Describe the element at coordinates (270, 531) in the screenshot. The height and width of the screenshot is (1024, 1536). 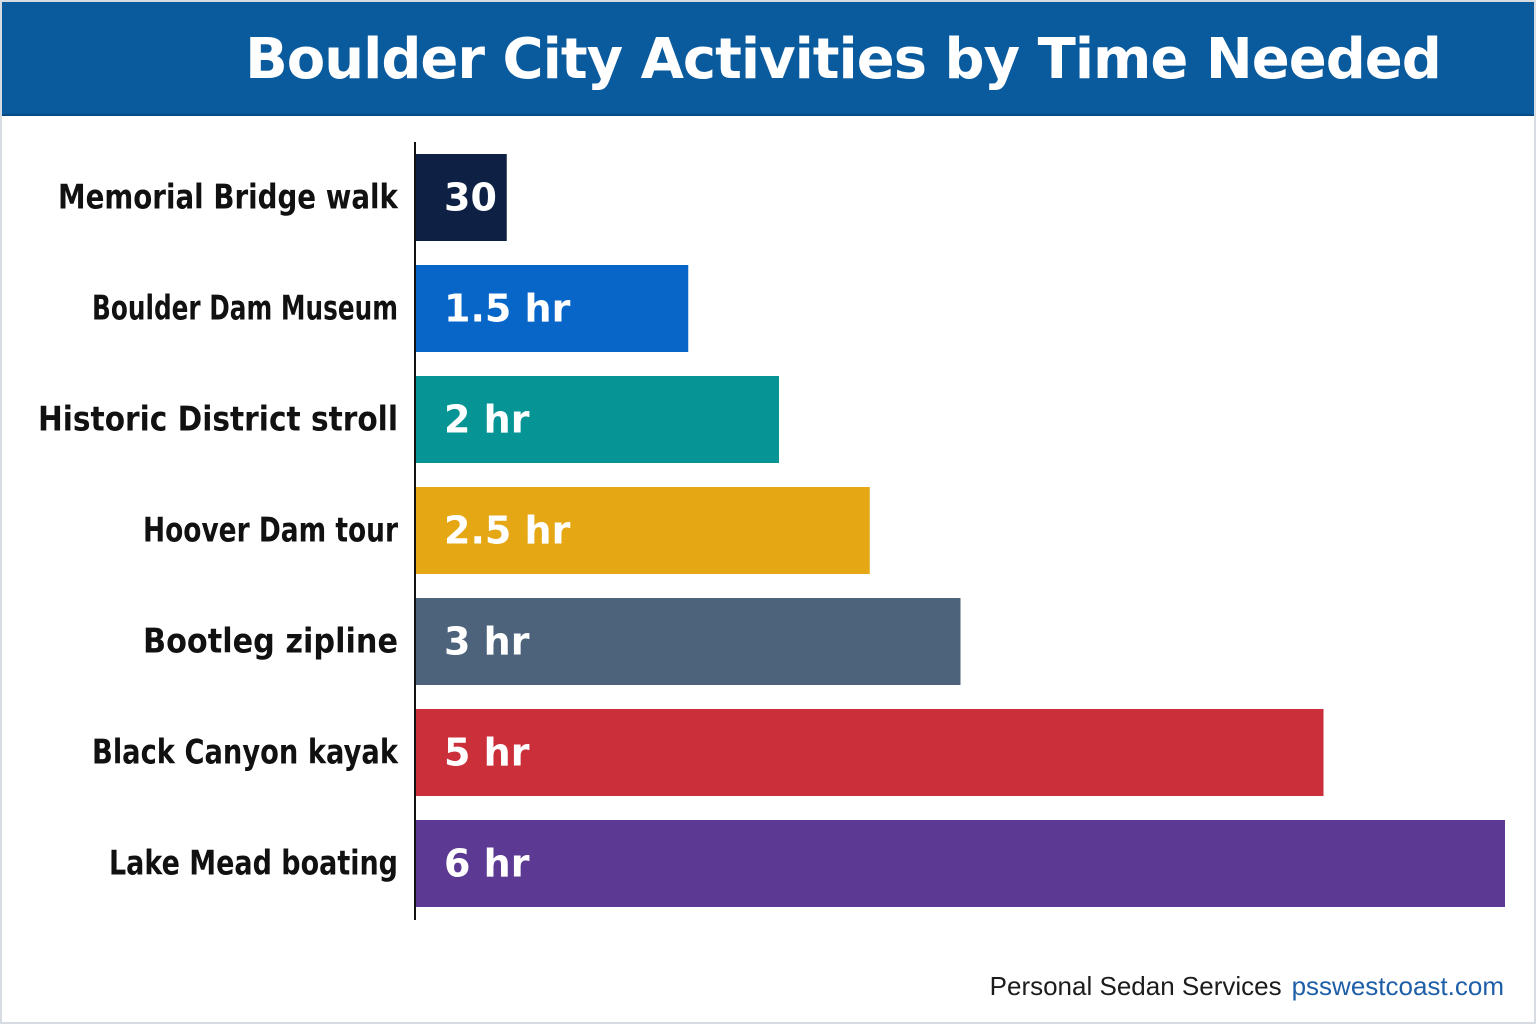
I see `category-label: Hoover Dam tour` at that location.